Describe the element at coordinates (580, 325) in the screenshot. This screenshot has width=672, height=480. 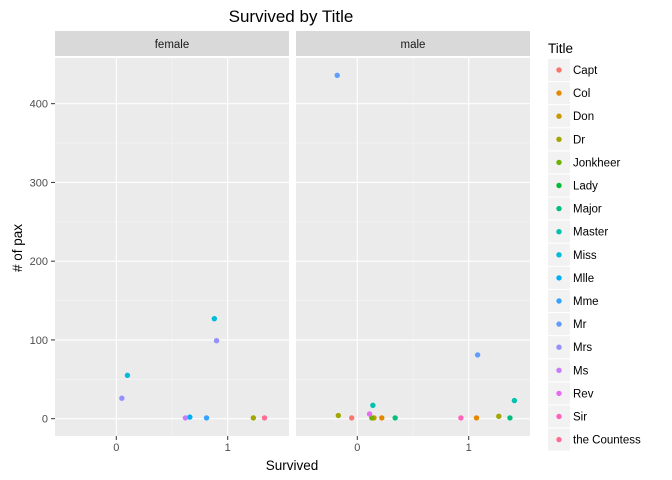
I see `legend-label: Mr` at that location.